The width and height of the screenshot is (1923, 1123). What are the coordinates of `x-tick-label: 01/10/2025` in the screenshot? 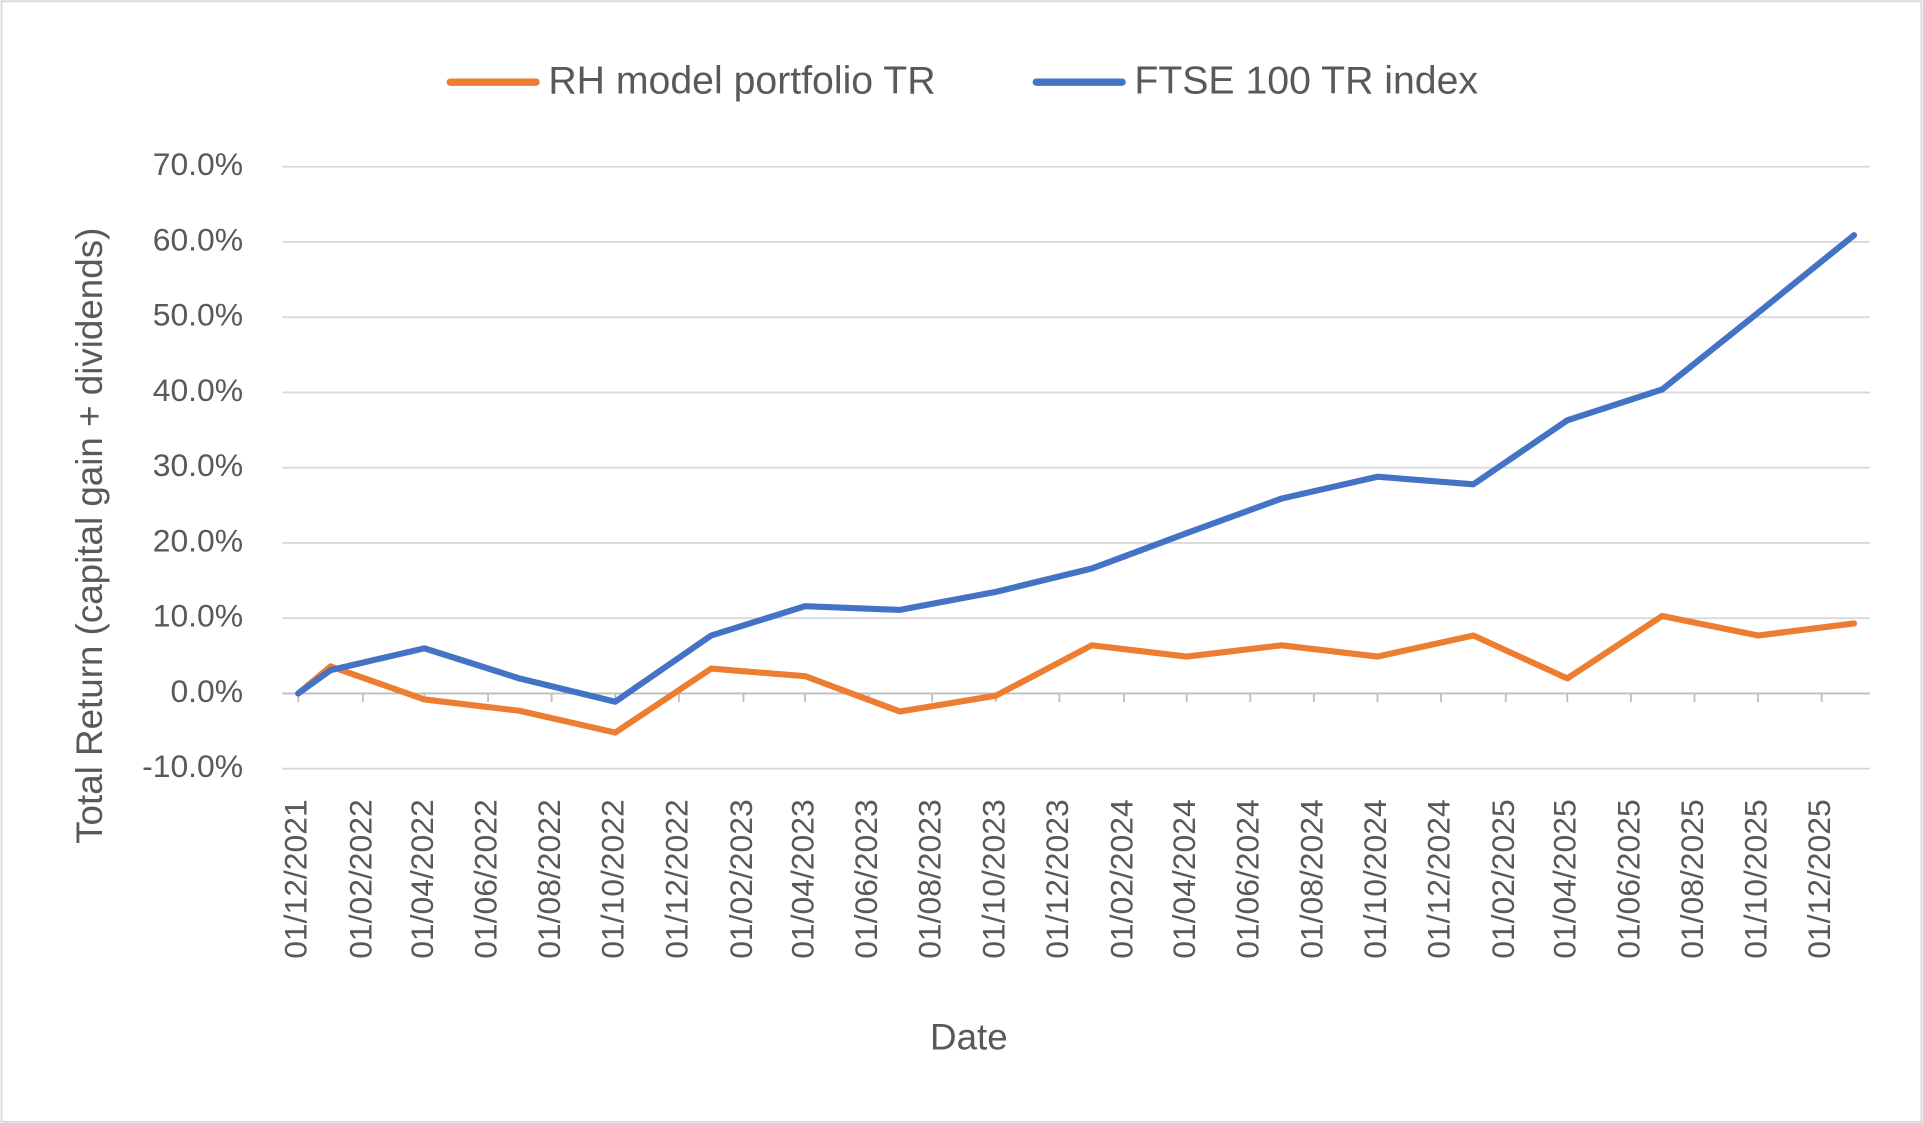 It's located at (1756, 878).